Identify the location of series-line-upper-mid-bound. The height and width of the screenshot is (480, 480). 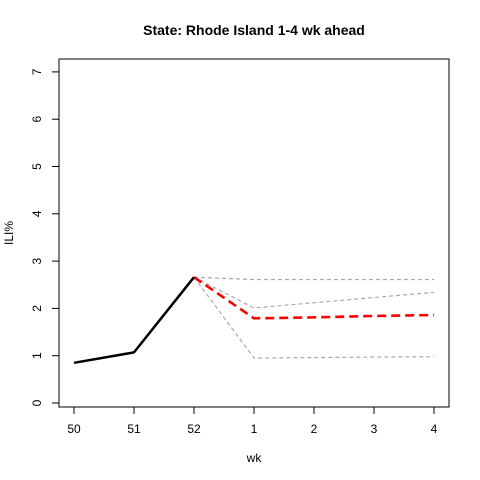
(314, 292).